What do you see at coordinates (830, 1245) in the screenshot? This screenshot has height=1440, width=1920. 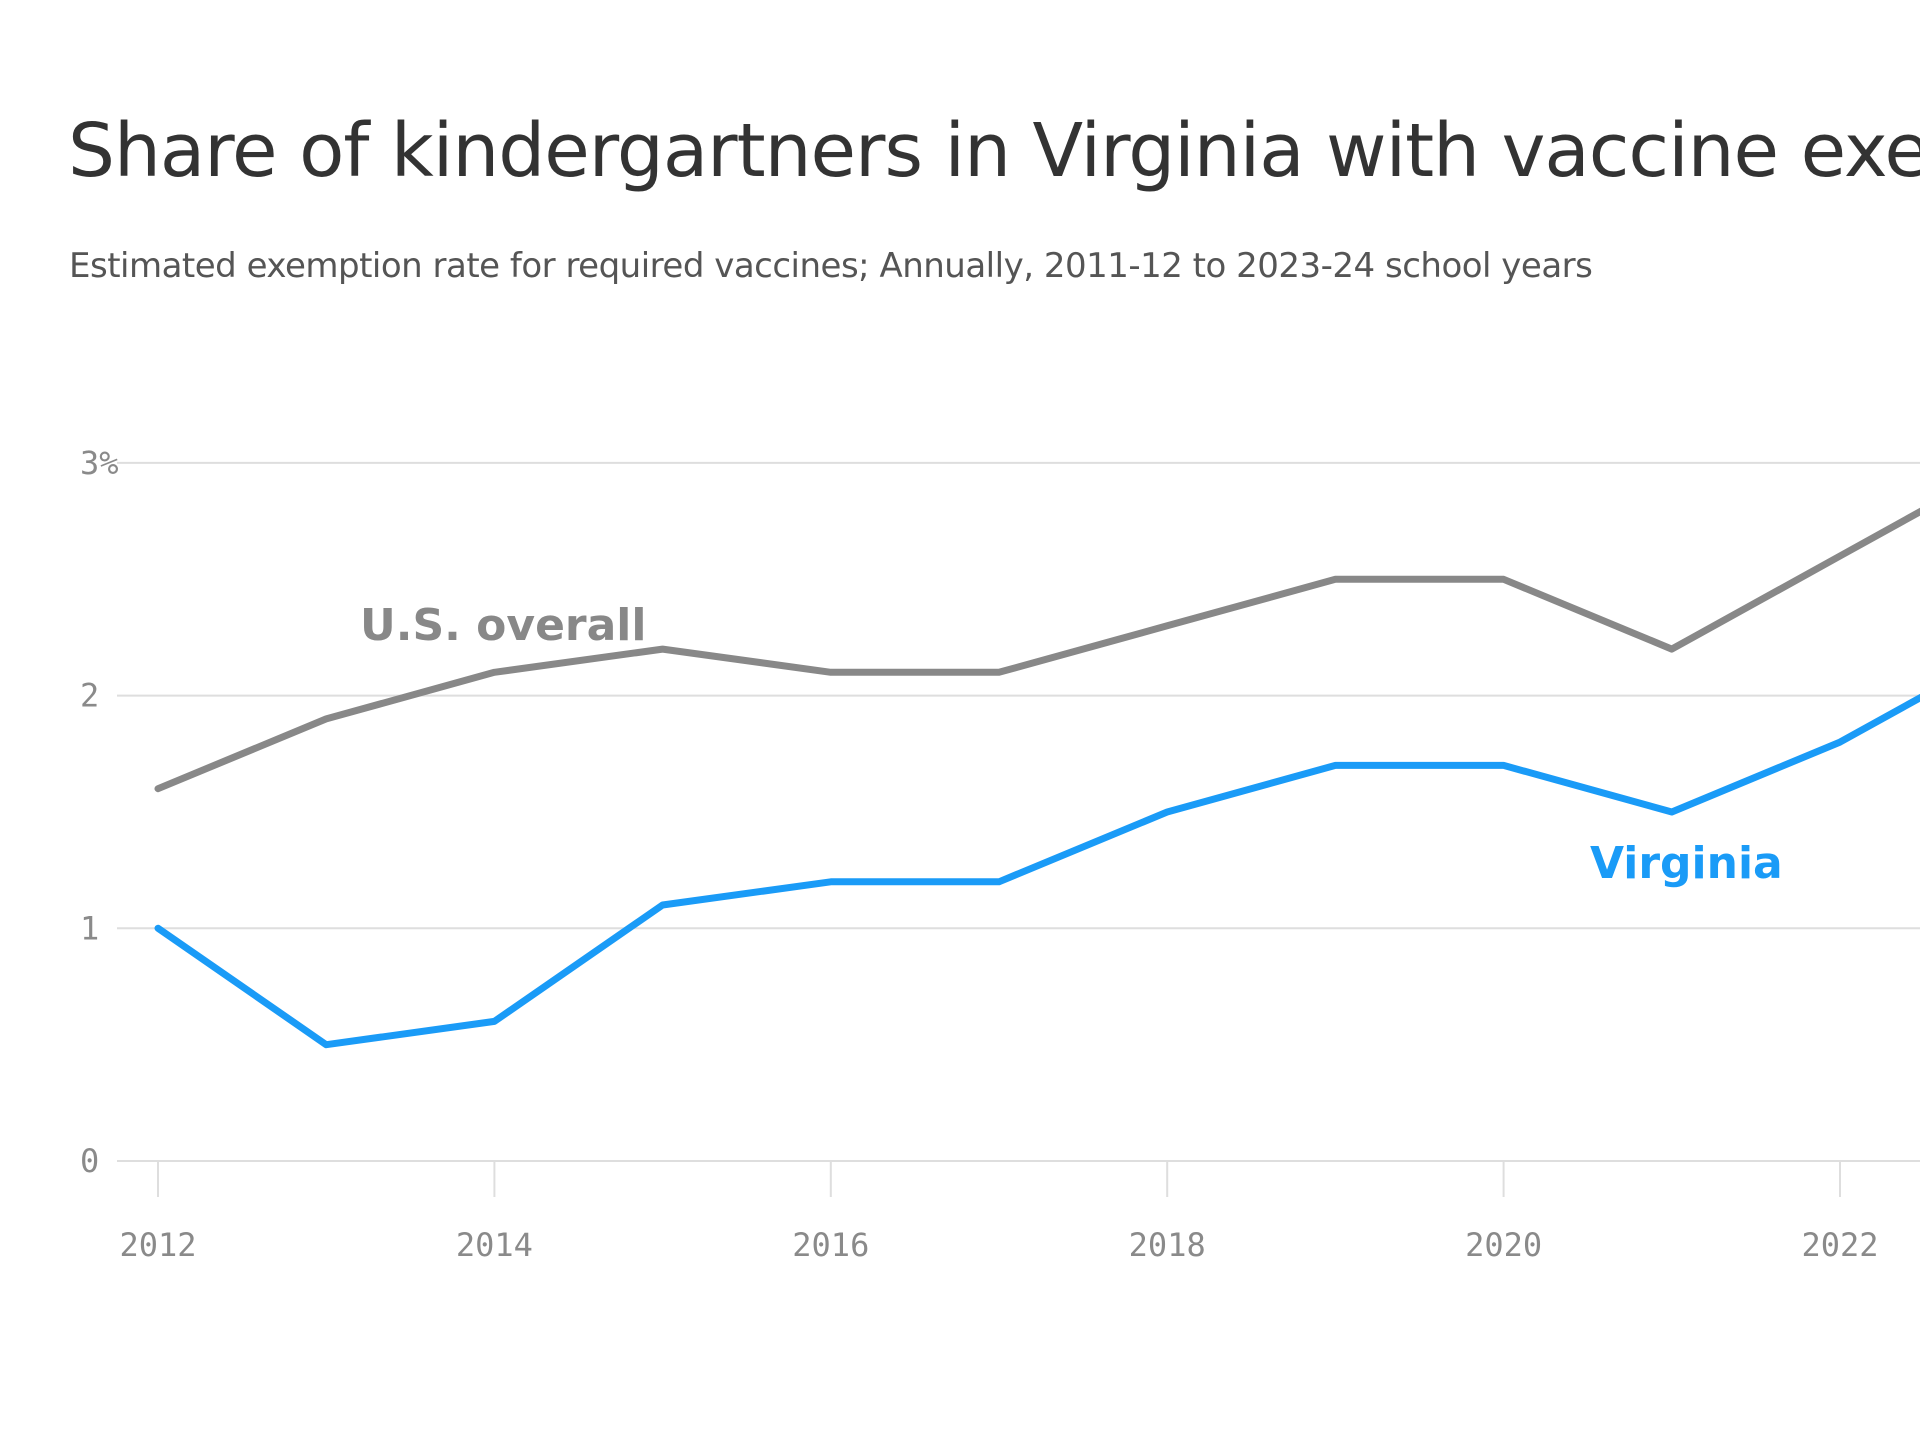 I see `x-tick-label: 2016` at bounding box center [830, 1245].